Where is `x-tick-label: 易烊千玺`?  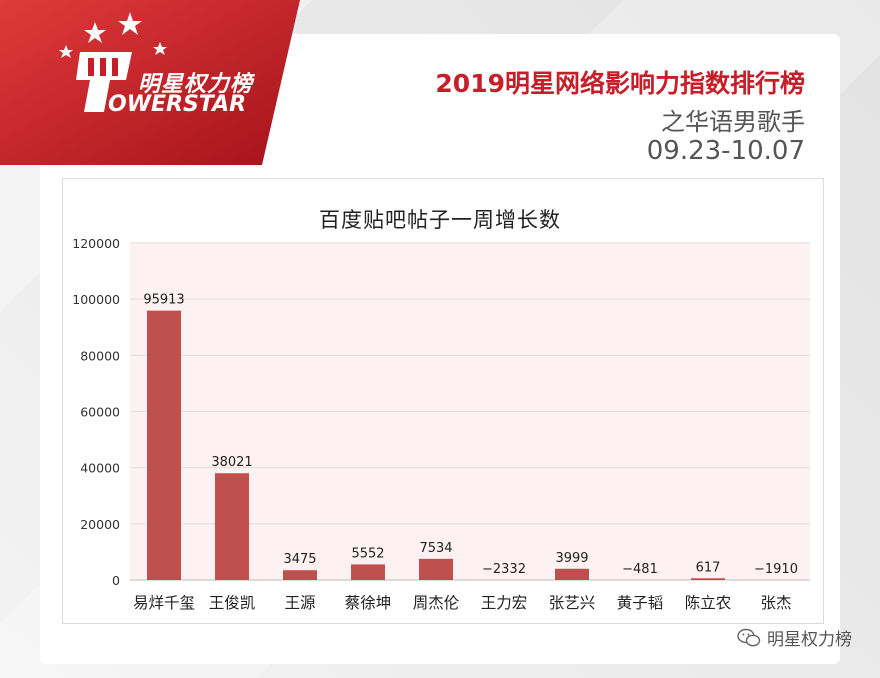 x-tick-label: 易烊千玺 is located at coordinates (164, 603).